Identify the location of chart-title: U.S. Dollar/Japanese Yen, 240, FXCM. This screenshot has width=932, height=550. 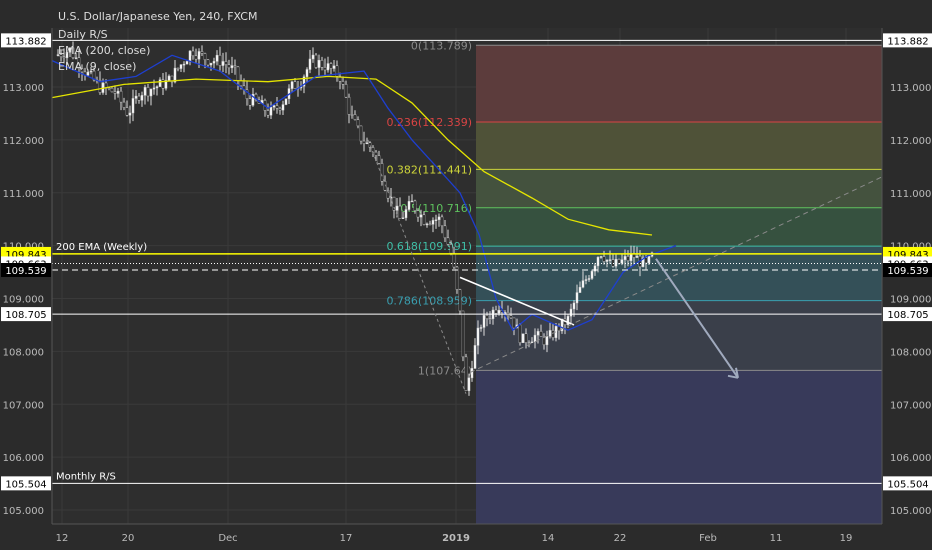
(157, 16).